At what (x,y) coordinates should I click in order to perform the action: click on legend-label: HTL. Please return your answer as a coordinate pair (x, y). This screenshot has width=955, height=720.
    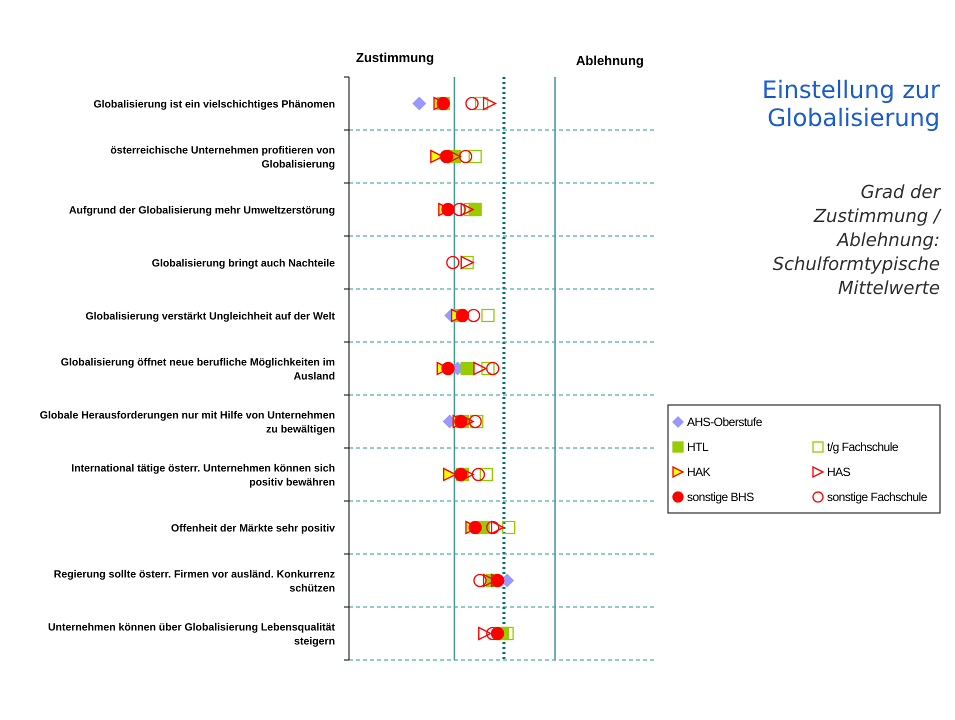
    Looking at the image, I should click on (698, 447).